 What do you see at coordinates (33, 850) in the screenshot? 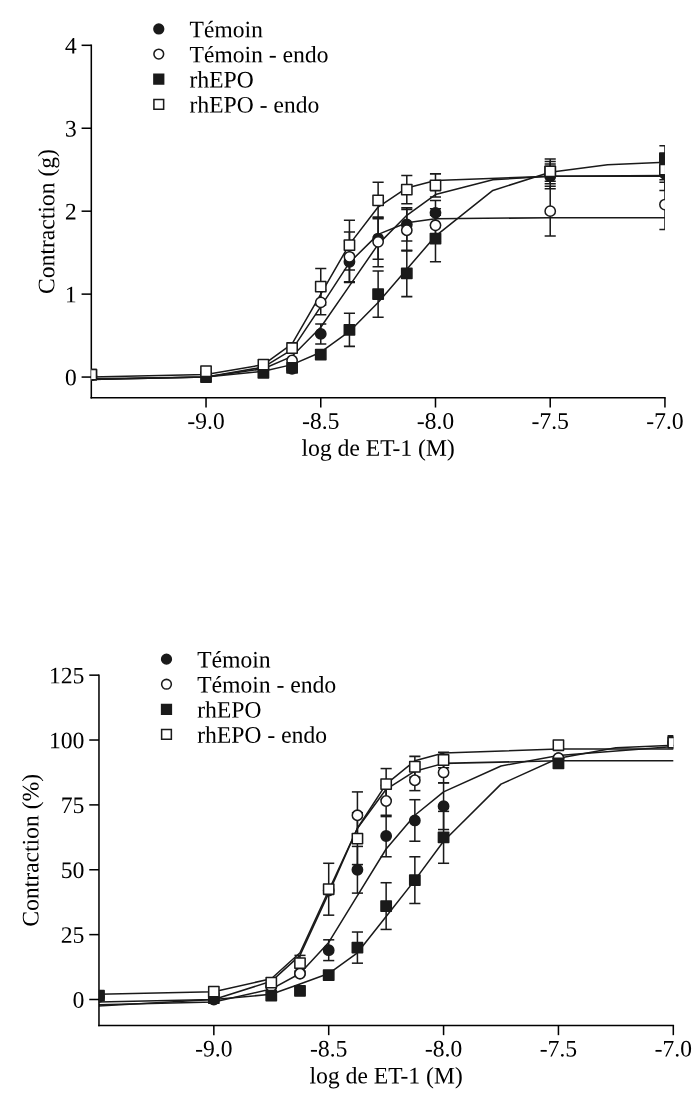
I see `y-axis-title: Contraction (%)` at bounding box center [33, 850].